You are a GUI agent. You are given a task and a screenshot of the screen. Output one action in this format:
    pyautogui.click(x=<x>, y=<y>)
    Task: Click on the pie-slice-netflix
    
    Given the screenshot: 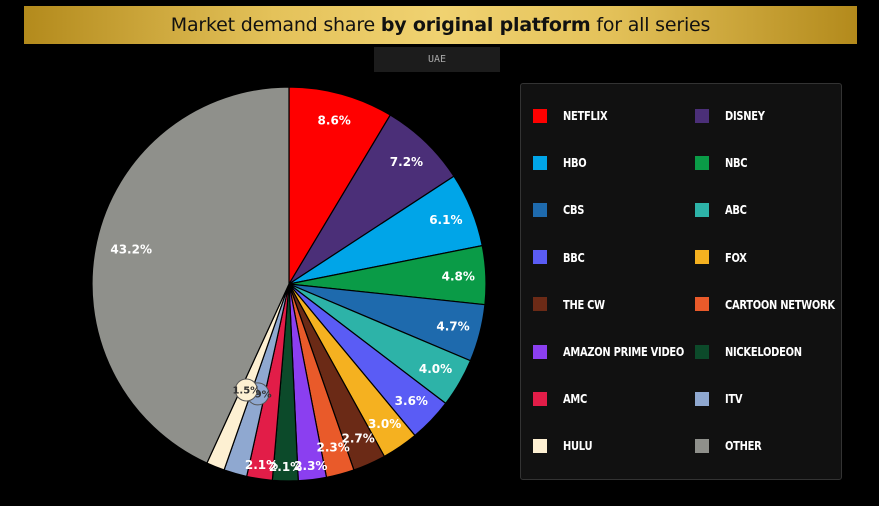 What is the action you would take?
    pyautogui.click(x=340, y=186)
    